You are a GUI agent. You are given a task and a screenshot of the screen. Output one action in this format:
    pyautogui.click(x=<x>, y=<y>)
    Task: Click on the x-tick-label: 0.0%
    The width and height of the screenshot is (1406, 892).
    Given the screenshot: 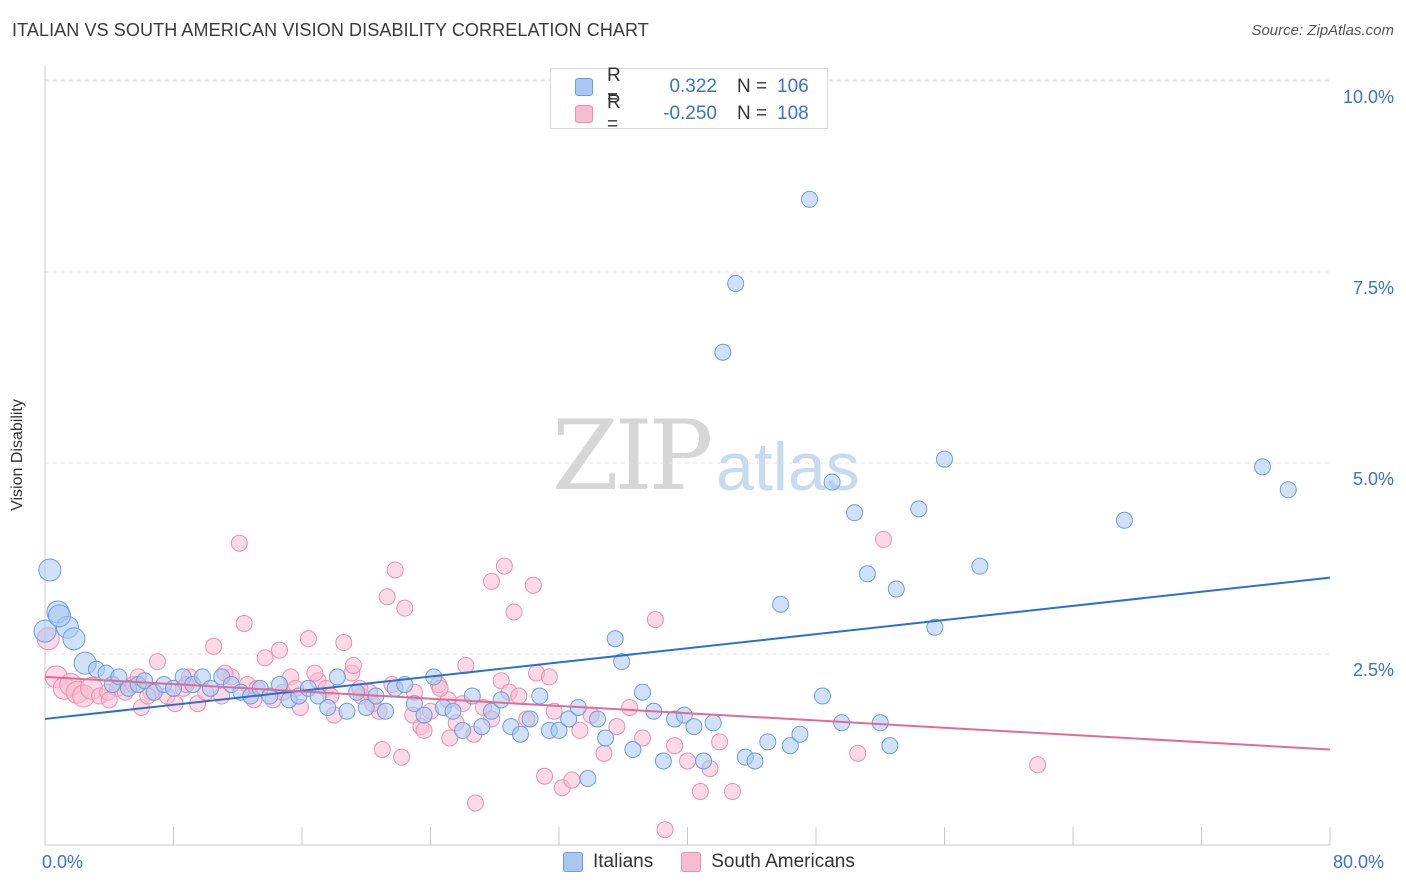 What is the action you would take?
    pyautogui.click(x=63, y=862)
    